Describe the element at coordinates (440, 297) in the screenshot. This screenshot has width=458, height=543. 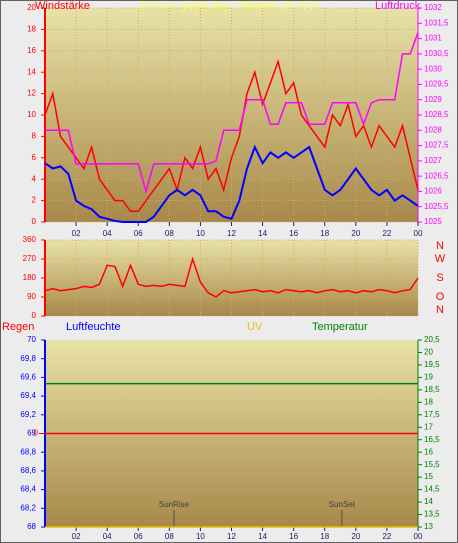
I see `compass-label: O` at that location.